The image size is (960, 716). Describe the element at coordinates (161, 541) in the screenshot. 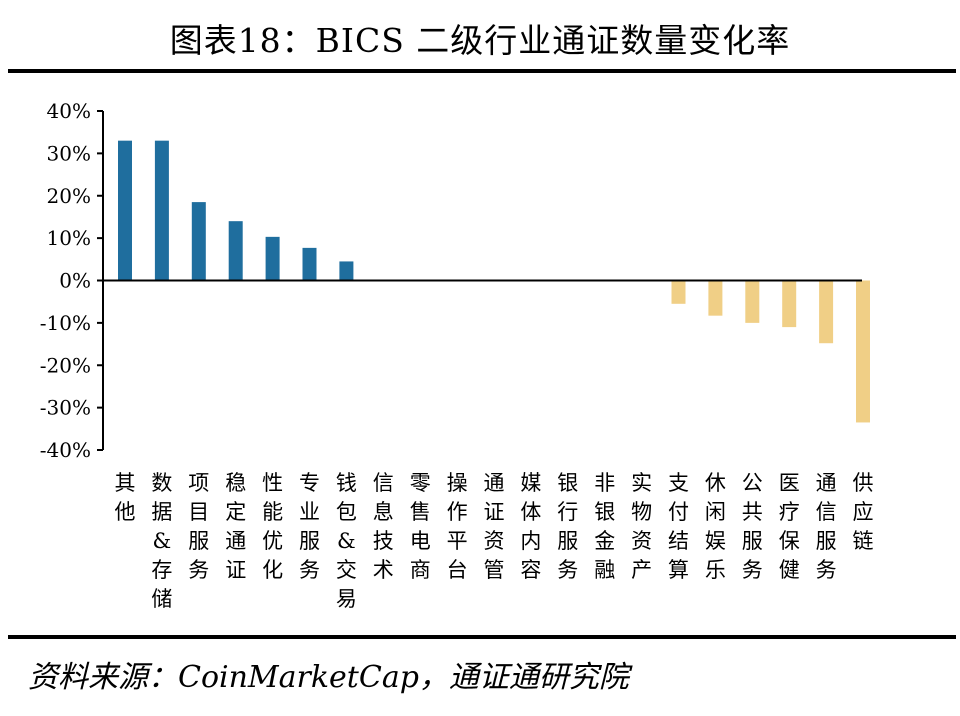

I see `x-tick-label: 数据&存储` at that location.